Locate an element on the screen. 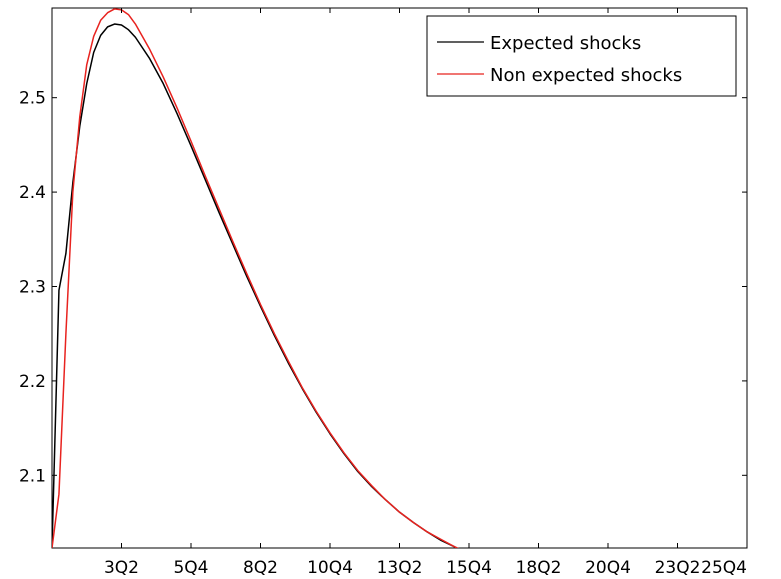 This screenshot has width=781, height=579. x-tick-label: 15Q4 is located at coordinates (469, 568).